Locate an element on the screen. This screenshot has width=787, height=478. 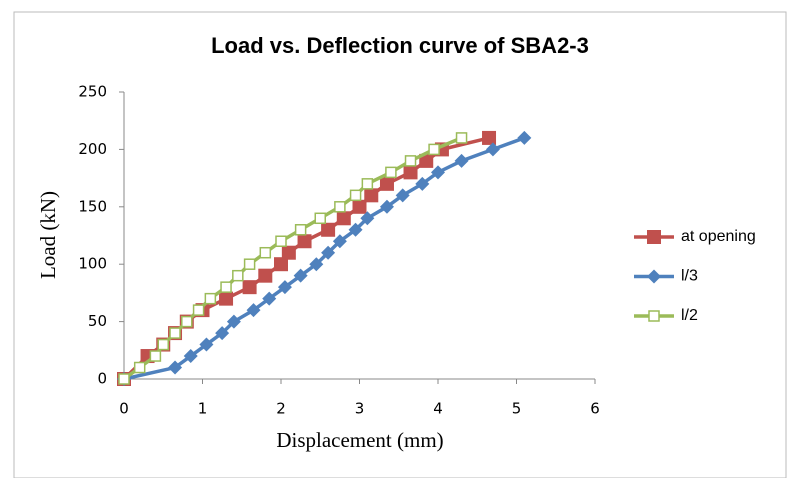
chart-title: Load vs. Deflection curve of SBA2-3 is located at coordinates (400, 45).